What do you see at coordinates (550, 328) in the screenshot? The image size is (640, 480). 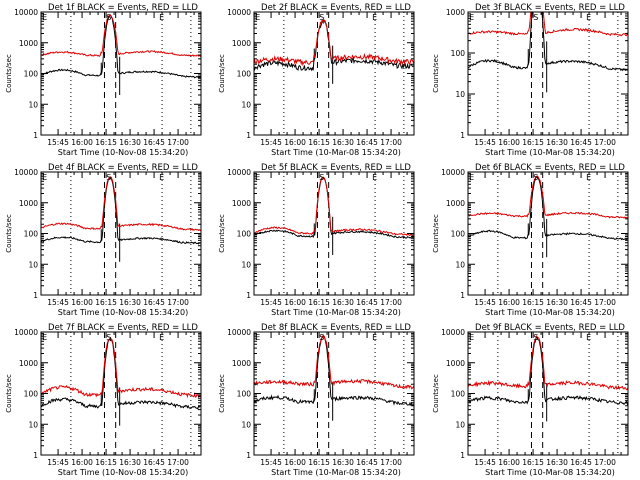 I see `panel-title: Det 9f BLACK = Events, RED = LLD` at bounding box center [550, 328].